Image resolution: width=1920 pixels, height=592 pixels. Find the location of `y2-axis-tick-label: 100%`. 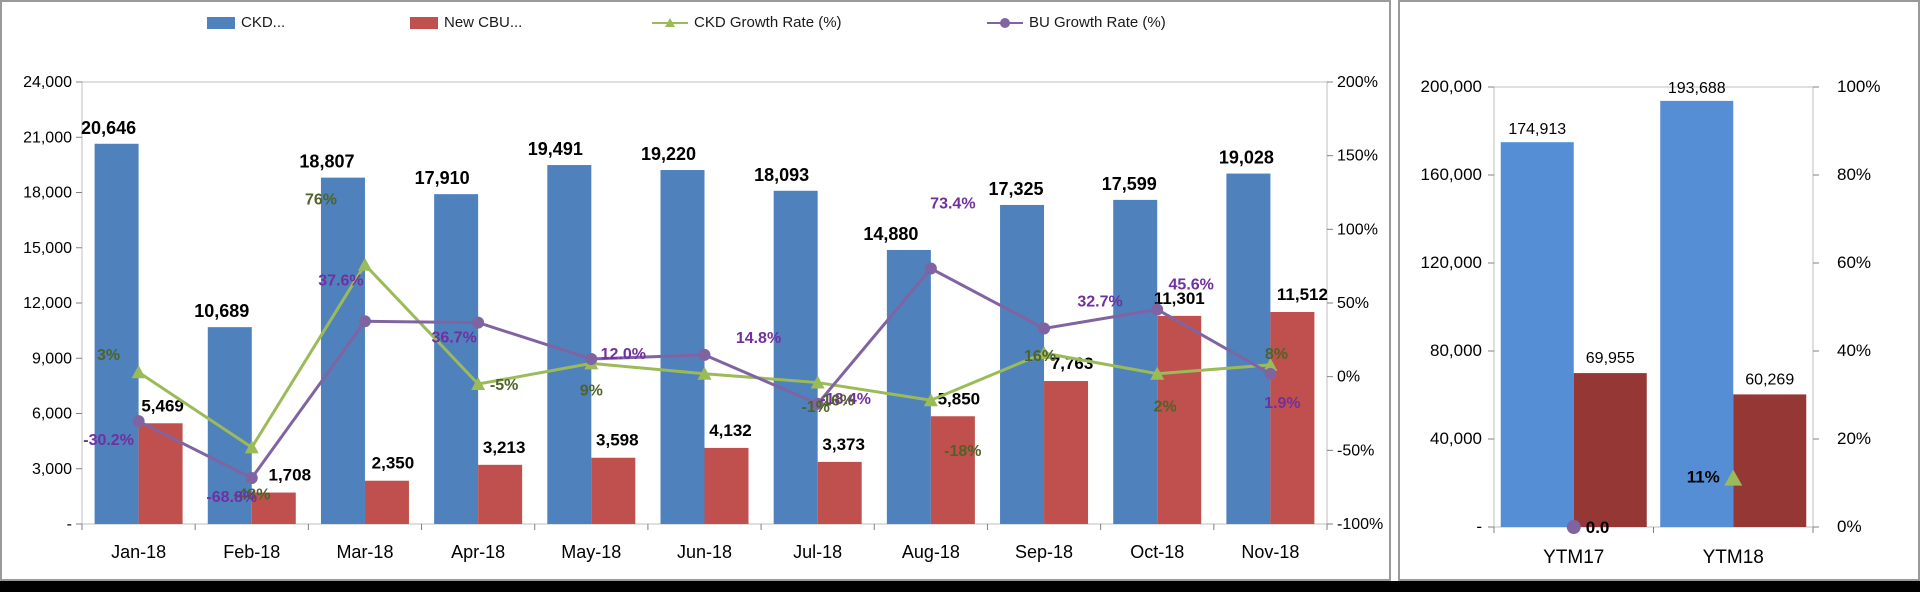

y2-axis-tick-label: 100% is located at coordinates (1858, 86).